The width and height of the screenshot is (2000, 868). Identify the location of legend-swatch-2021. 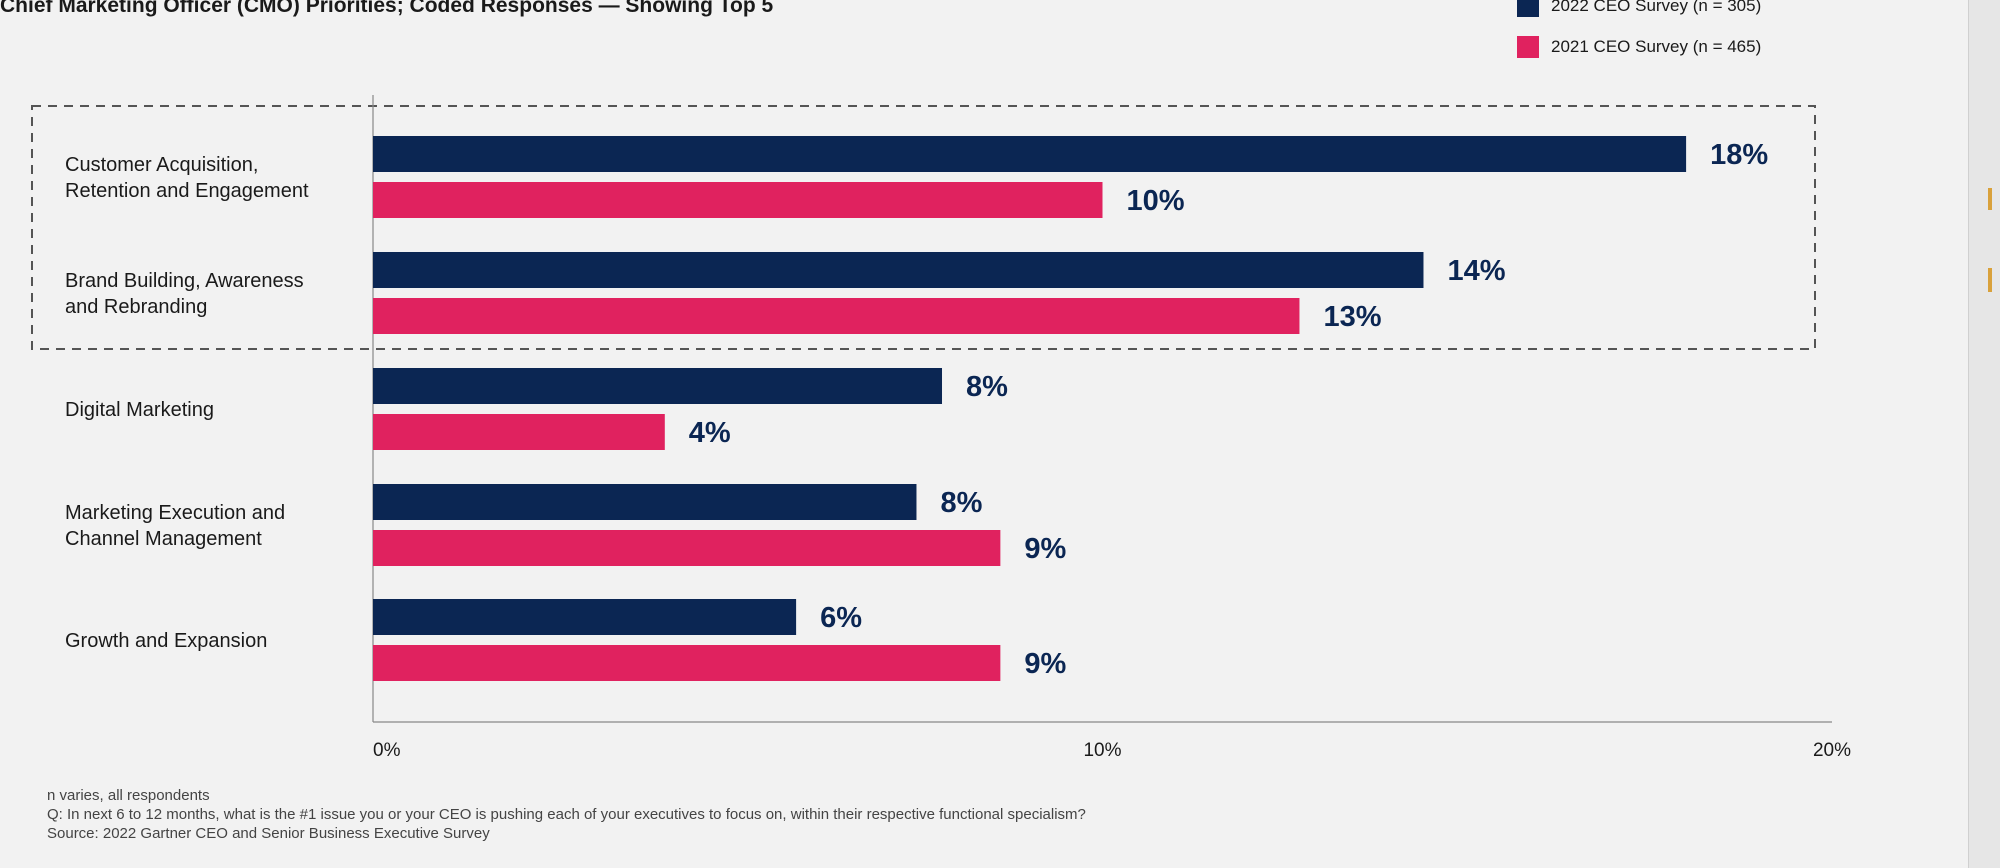
(1528, 47).